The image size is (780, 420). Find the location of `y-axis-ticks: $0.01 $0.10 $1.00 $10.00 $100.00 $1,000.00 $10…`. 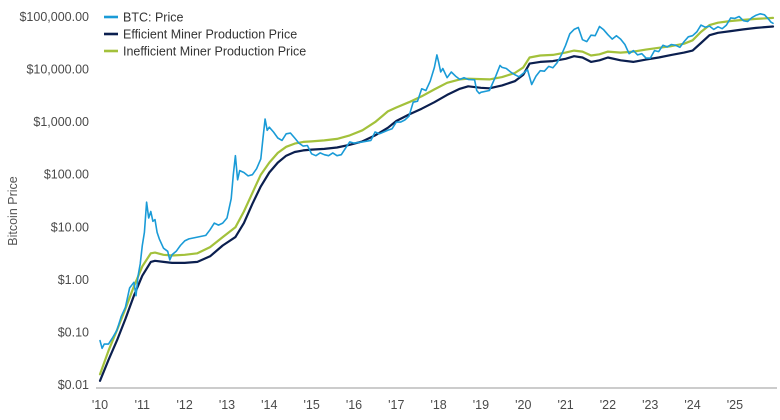

y-axis-ticks: $0.01 $0.10 $1.00 $10.00 $100.00 $1,000.00 $10… is located at coordinates (54, 201).